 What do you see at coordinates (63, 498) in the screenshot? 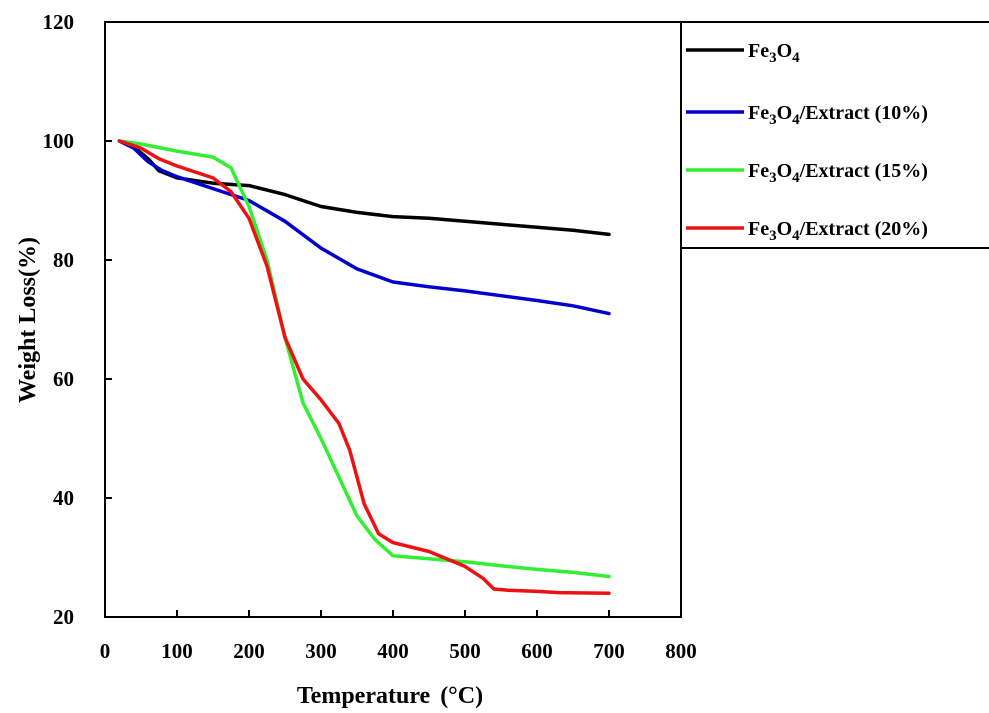
I see `y-tick-label: 40` at bounding box center [63, 498].